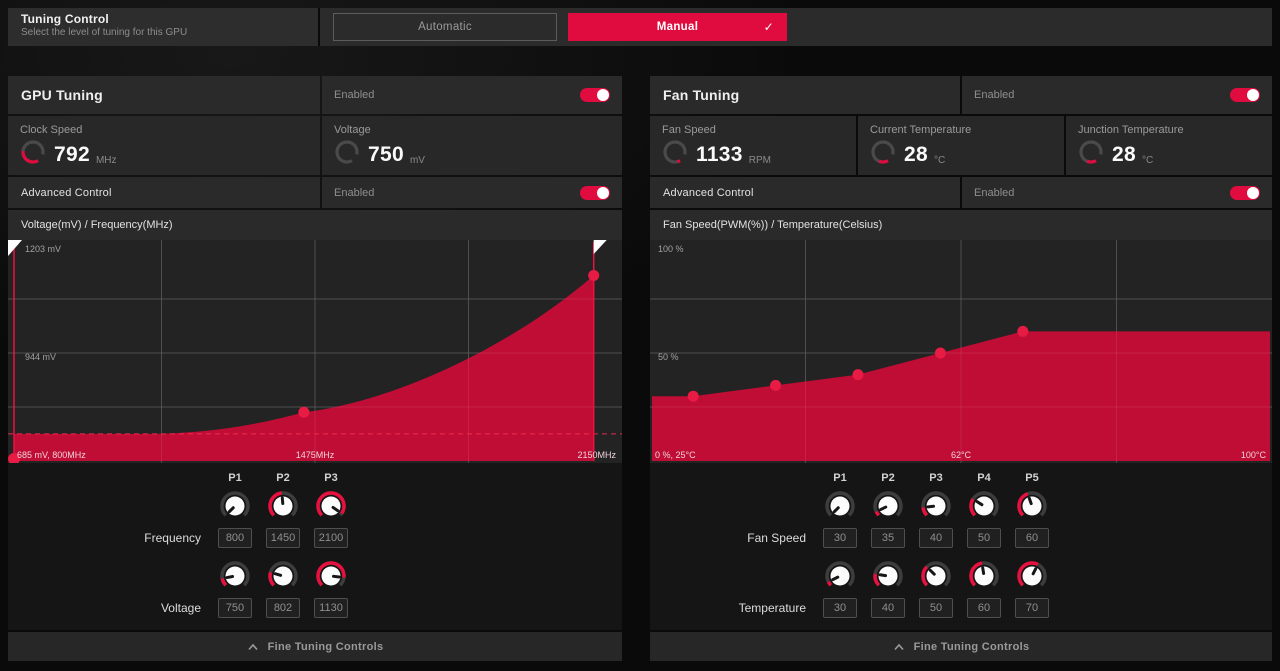  Describe the element at coordinates (984, 538) in the screenshot. I see `fan-speed-p4-input` at that location.